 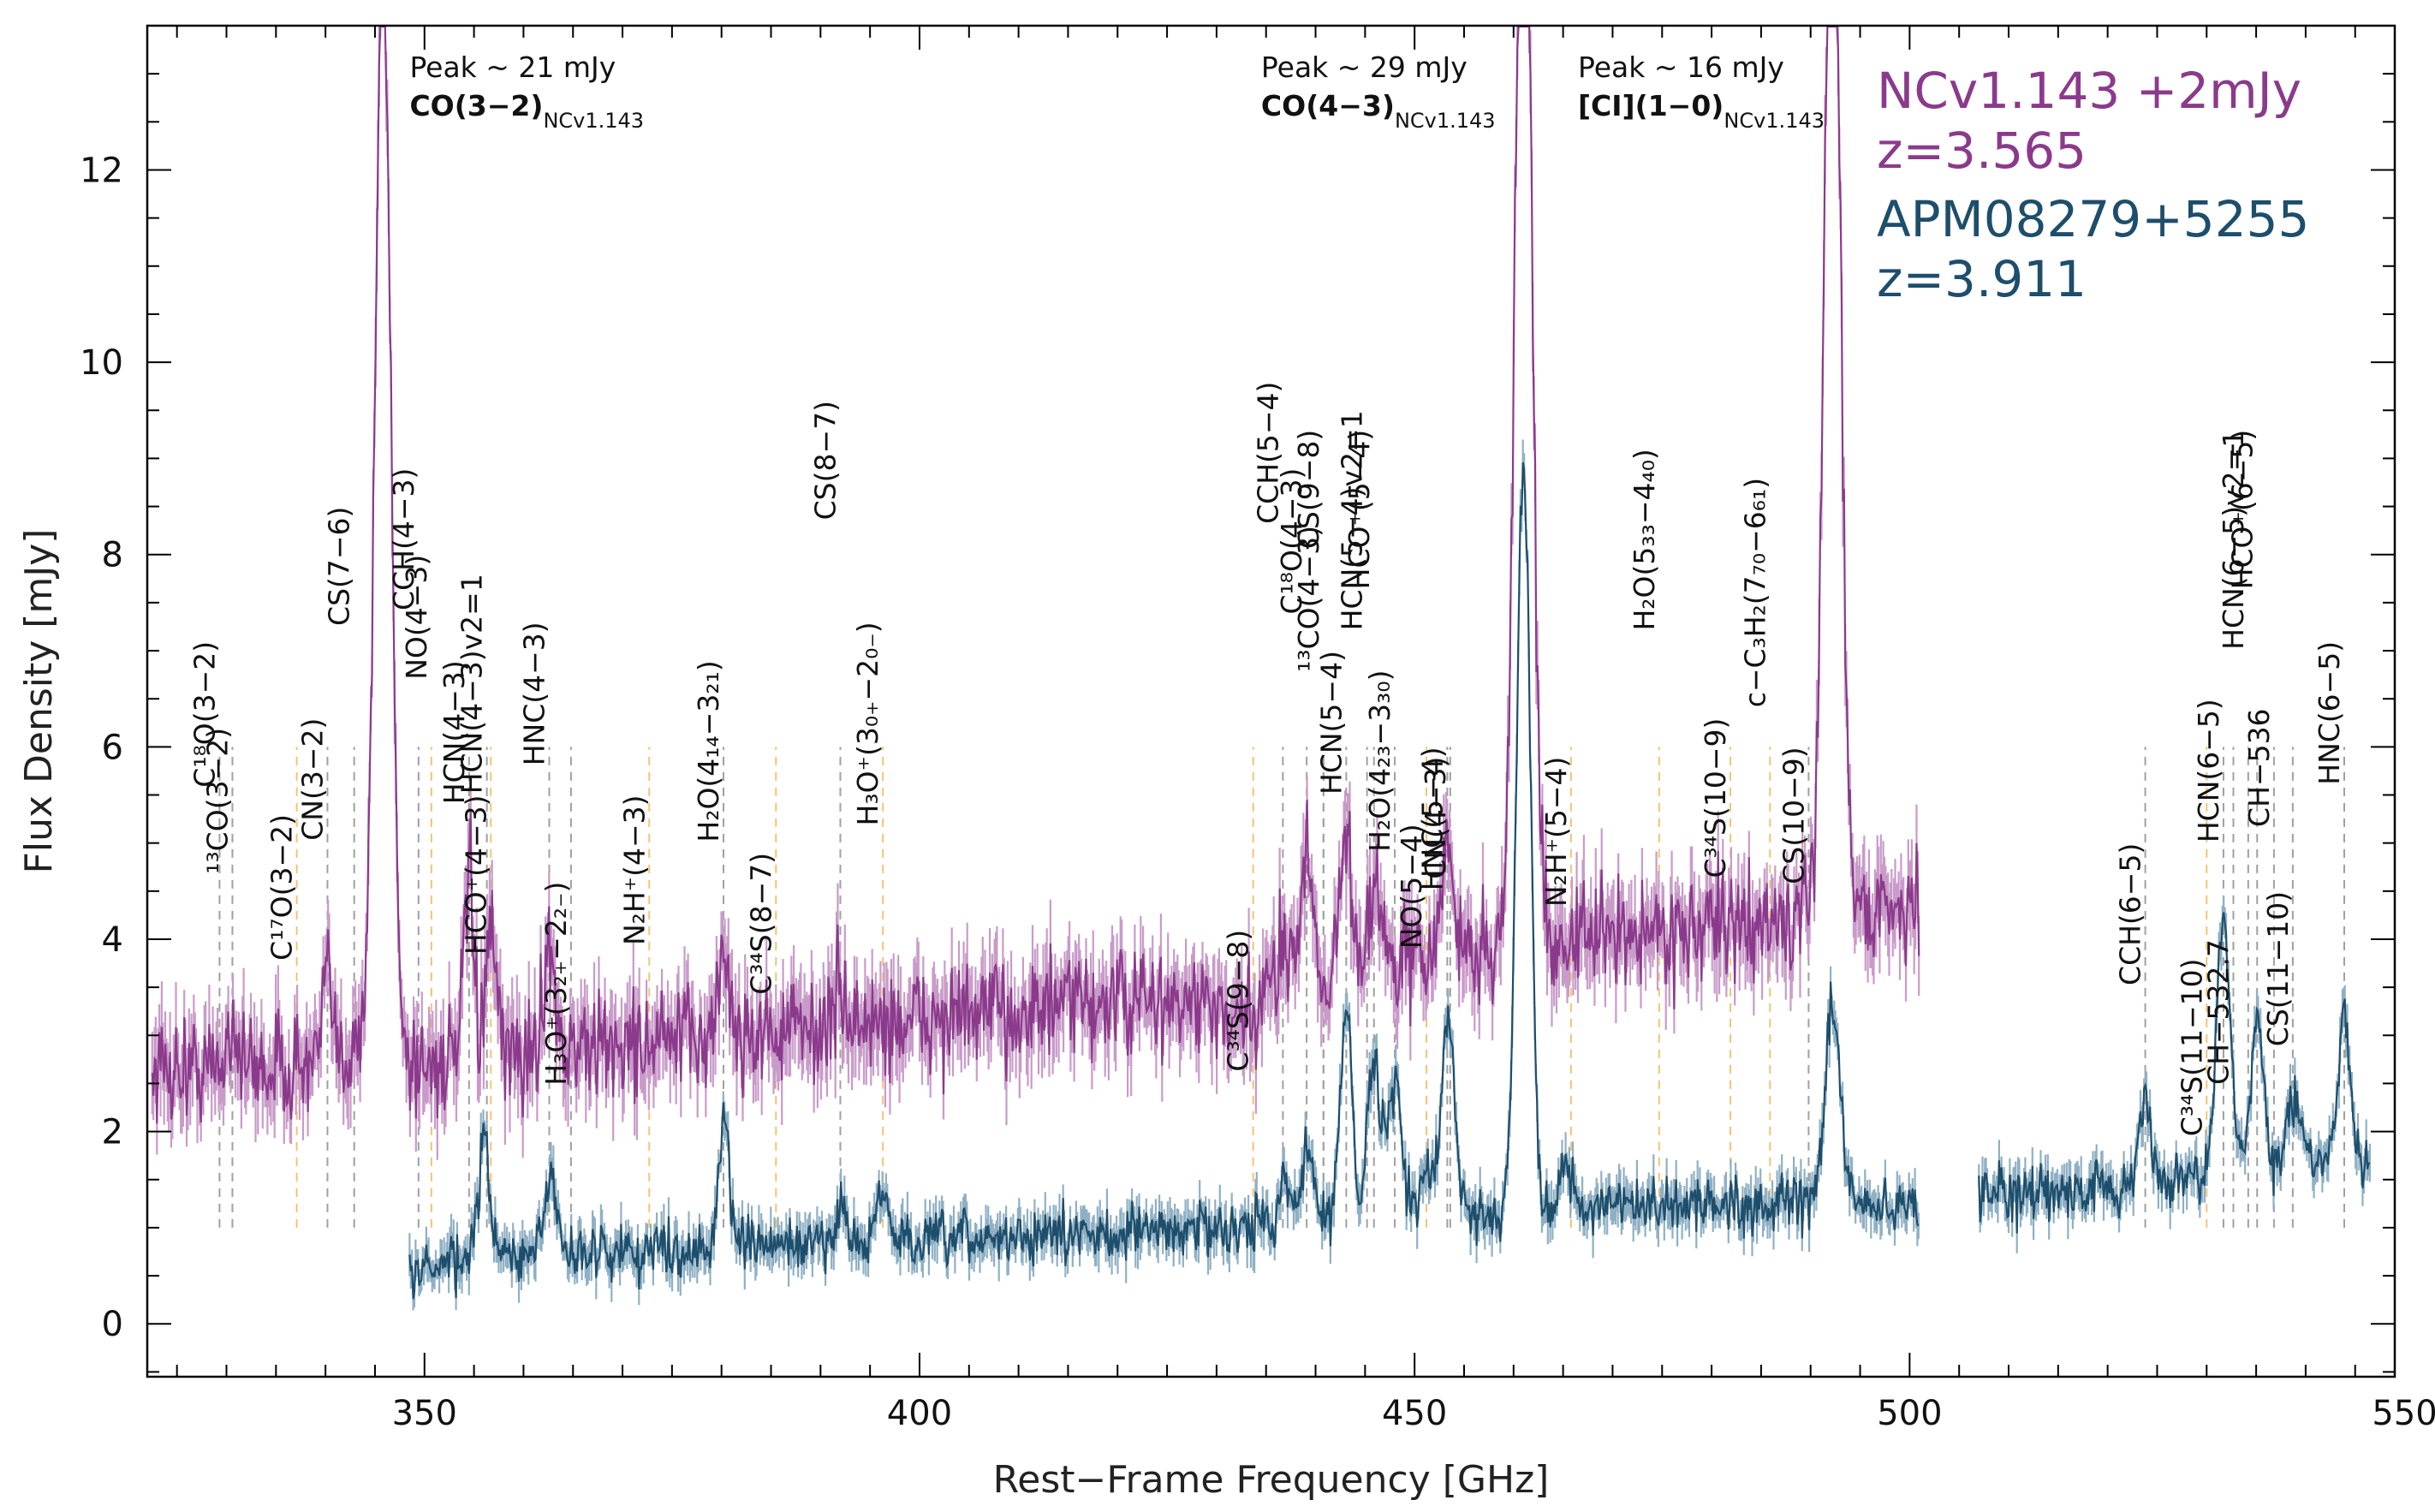 I want to click on line-label: CCH(5−4), so click(x=1267, y=453).